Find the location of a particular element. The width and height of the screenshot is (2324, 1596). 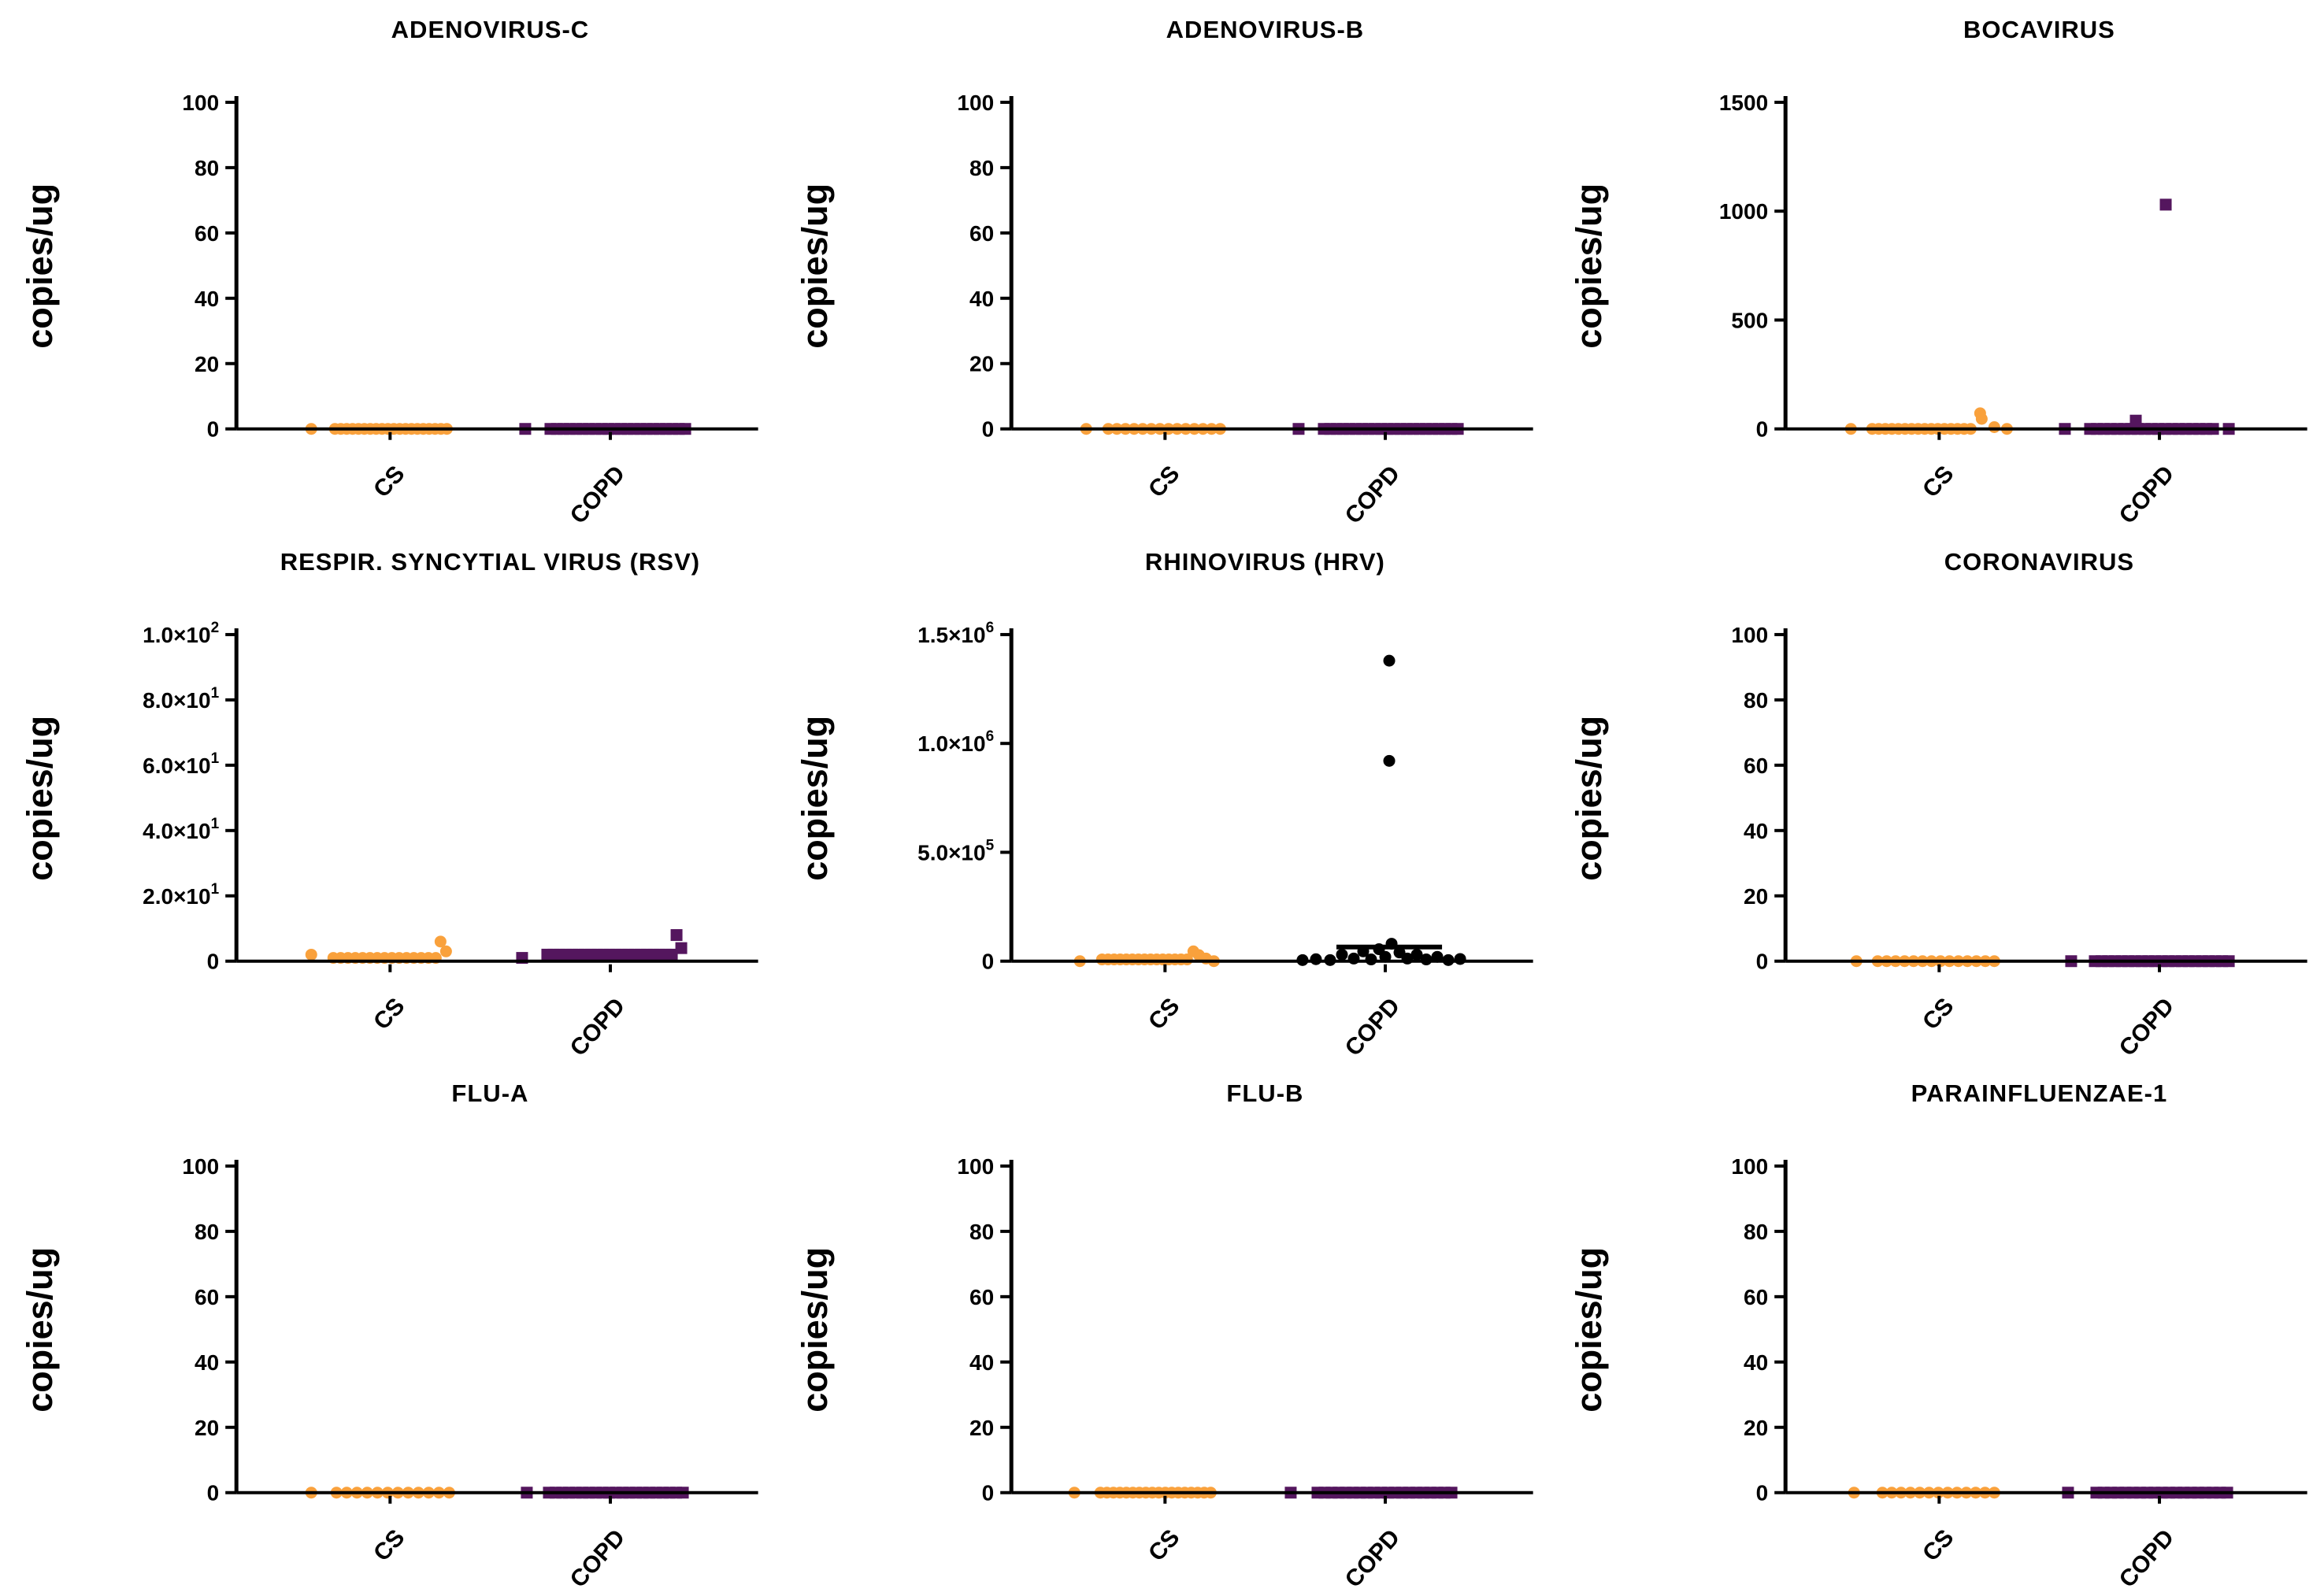

y-tick-label: 2.0×10¹ is located at coordinates (181, 894).